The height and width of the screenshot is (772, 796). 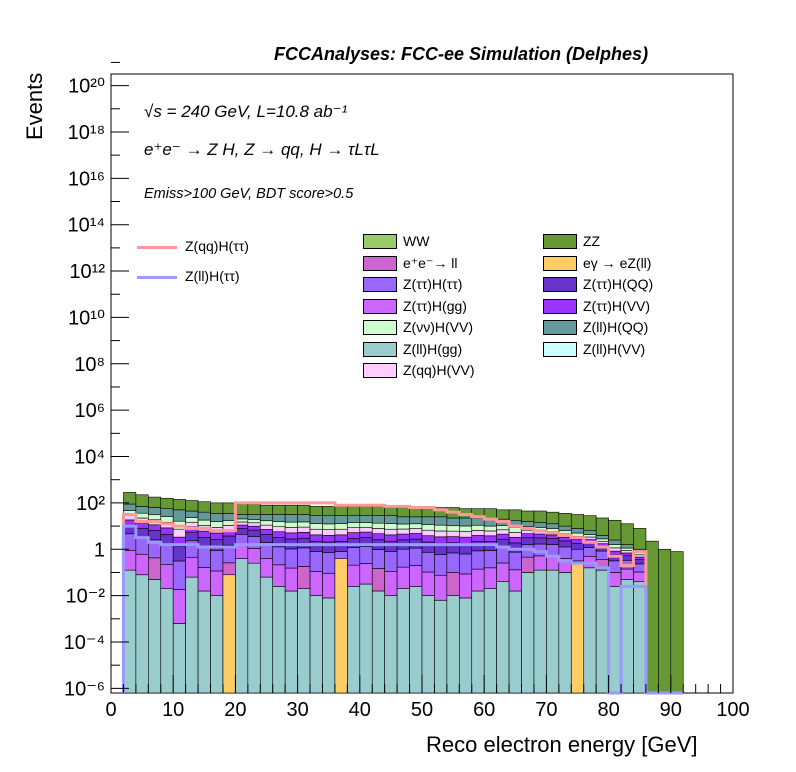 What do you see at coordinates (157, 277) in the screenshot?
I see `legend-line-swatch` at bounding box center [157, 277].